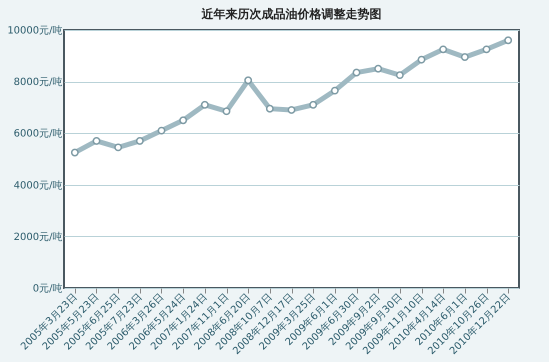 This screenshot has width=549, height=362. I want to click on y-tick-label: 2000元/吨, so click(38, 236).